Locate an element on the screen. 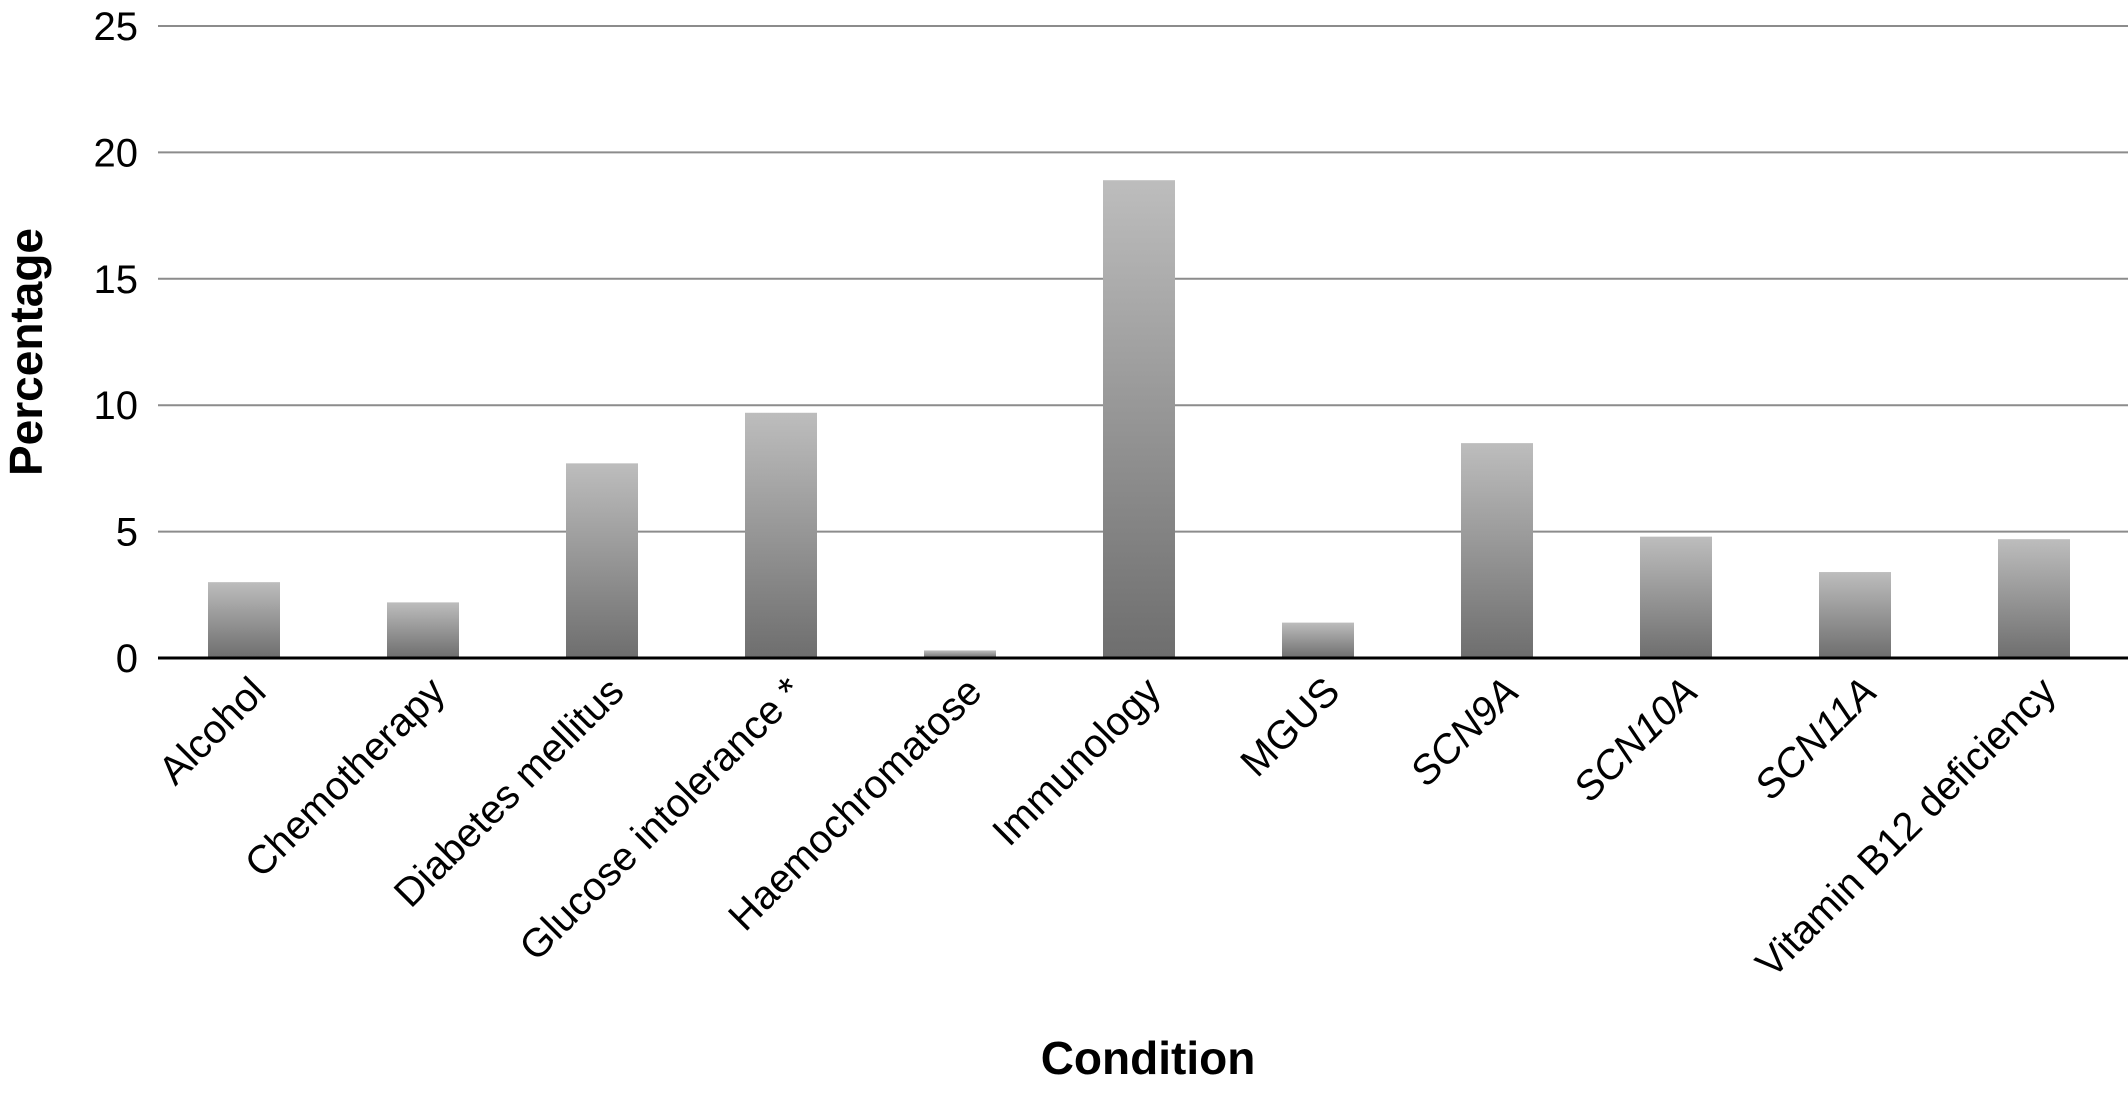  y-tick-label: 5 is located at coordinates (127, 533).